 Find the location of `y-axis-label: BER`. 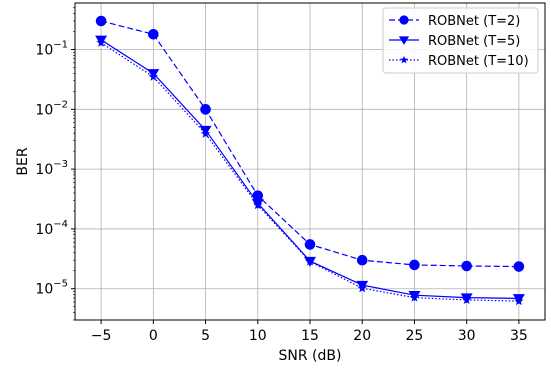

y-axis-label: BER is located at coordinates (23, 161).